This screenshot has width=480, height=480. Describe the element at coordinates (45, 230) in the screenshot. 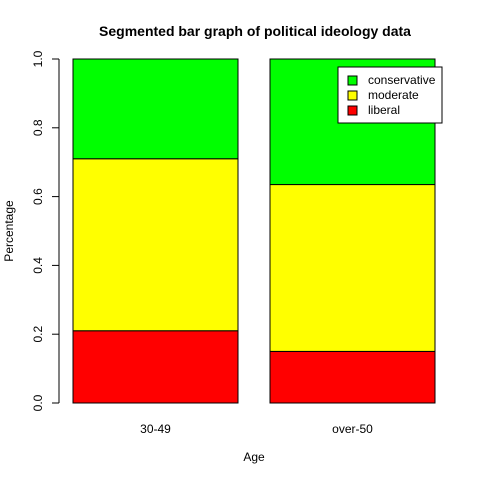

I see `y-axis: 0.0 0.2 0.4 0.6 0.8 1.0` at that location.